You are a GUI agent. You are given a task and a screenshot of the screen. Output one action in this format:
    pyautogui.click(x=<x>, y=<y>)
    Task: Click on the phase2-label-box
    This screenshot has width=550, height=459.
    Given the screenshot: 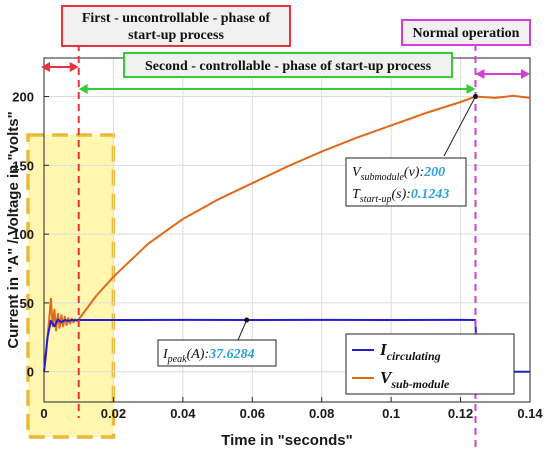 What is the action you would take?
    pyautogui.click(x=288, y=65)
    